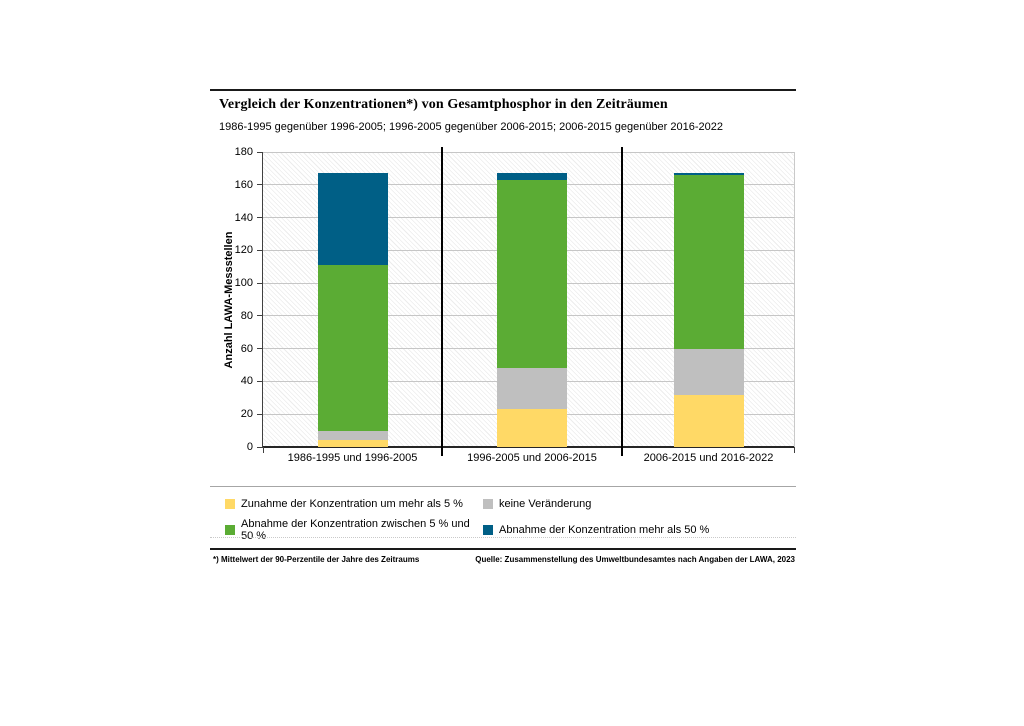  What do you see at coordinates (246, 381) in the screenshot?
I see `y-tick-label-40: 40` at bounding box center [246, 381].